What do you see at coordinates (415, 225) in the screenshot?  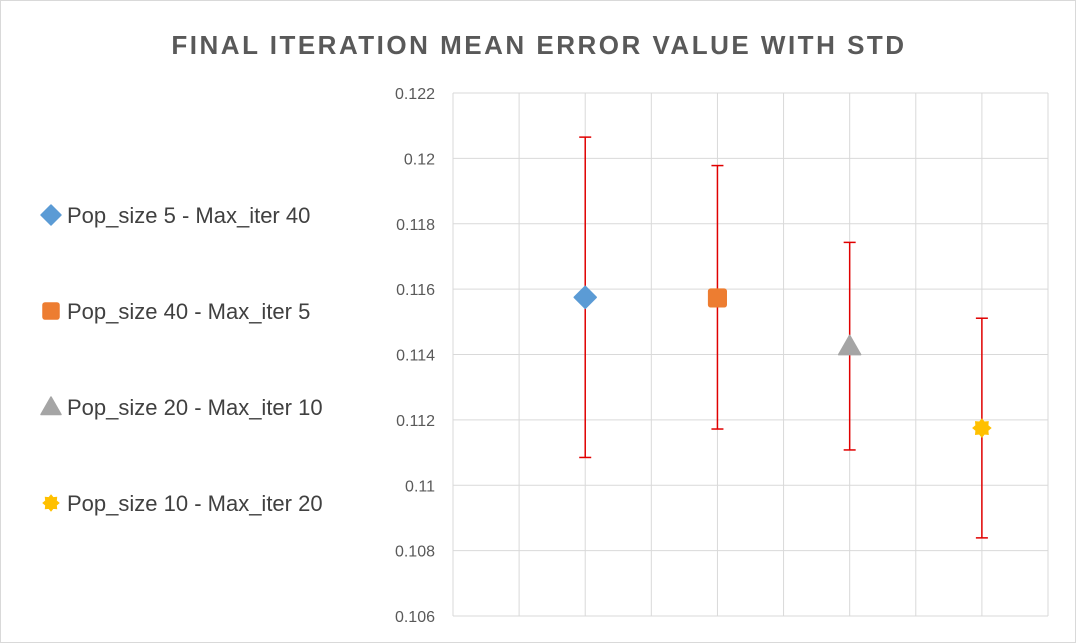 I see `y-tick-label: 0.118` at bounding box center [415, 225].